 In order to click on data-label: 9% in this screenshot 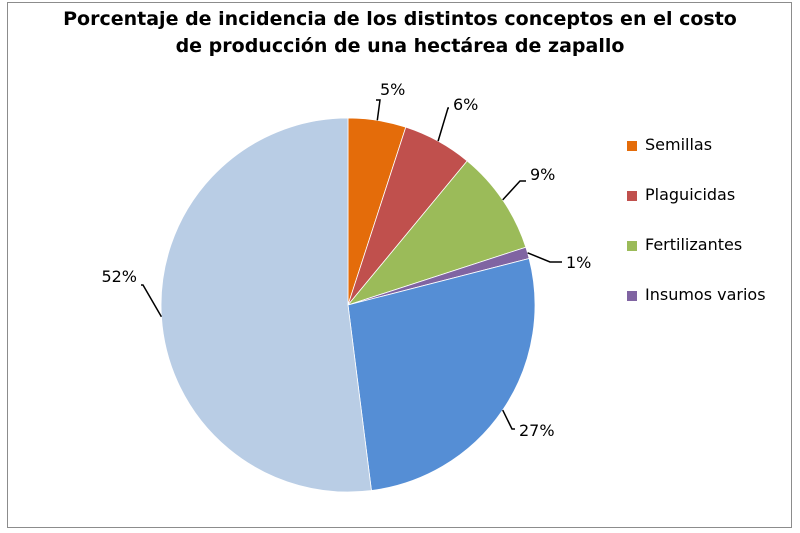, I will do `click(542, 174)`.